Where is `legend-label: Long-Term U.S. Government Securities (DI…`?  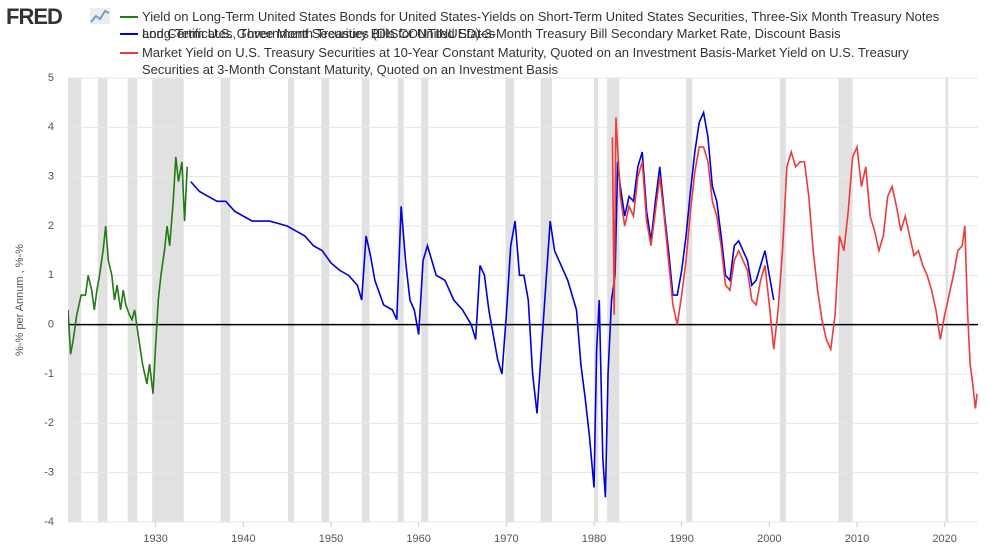 legend-label: Long-Term U.S. Government Securities (DI… is located at coordinates (491, 33).